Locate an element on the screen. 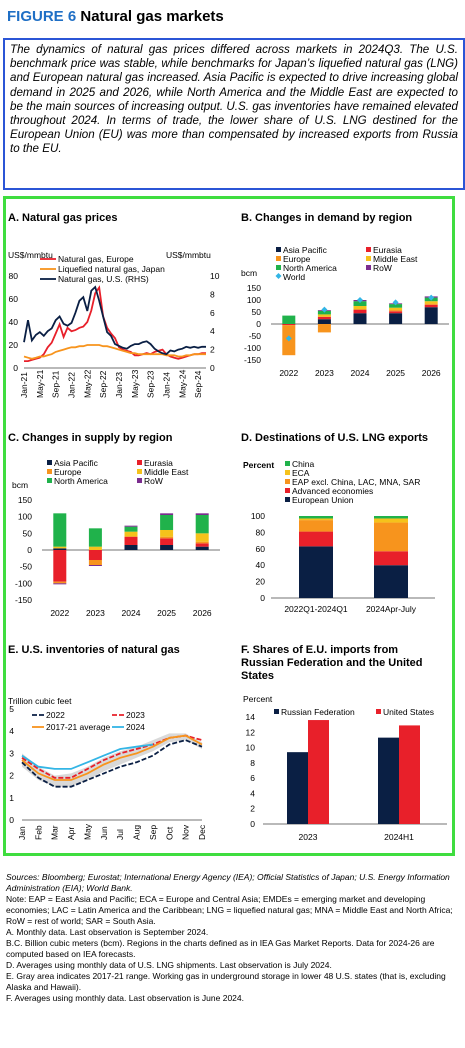  chart-a-legend-label-1: Liquefied natural gas, Japan is located at coordinates (111, 269).